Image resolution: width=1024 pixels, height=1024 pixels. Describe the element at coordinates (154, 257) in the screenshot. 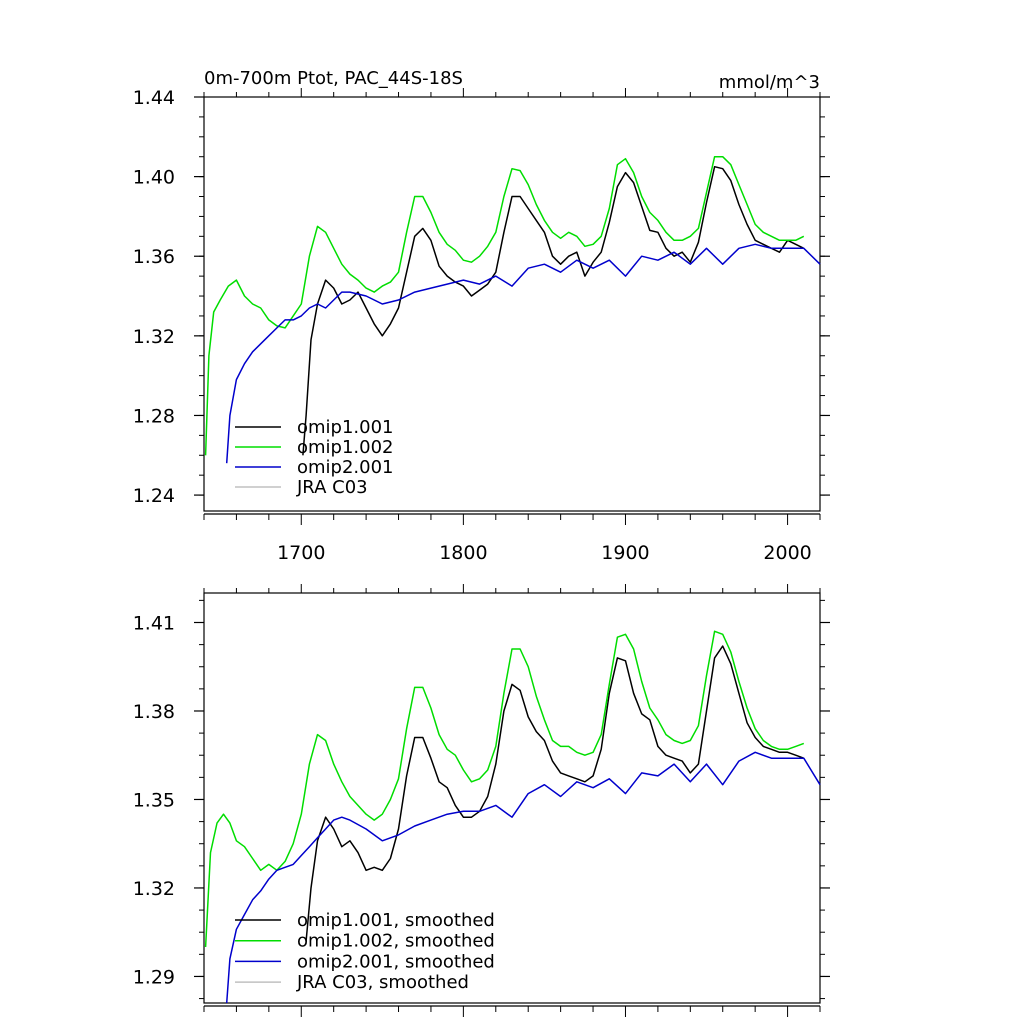

I see `y-tick-label: 1.36` at that location.